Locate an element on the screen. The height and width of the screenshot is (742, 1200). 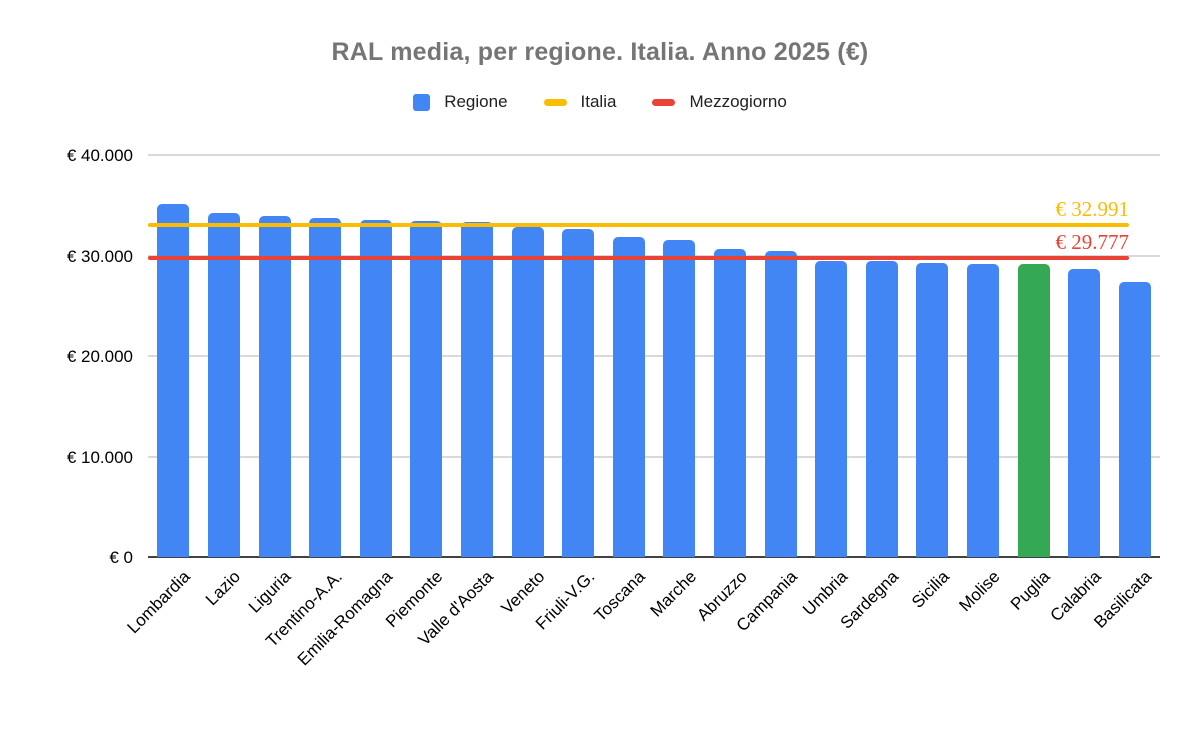
bar-toscana is located at coordinates (628, 396).